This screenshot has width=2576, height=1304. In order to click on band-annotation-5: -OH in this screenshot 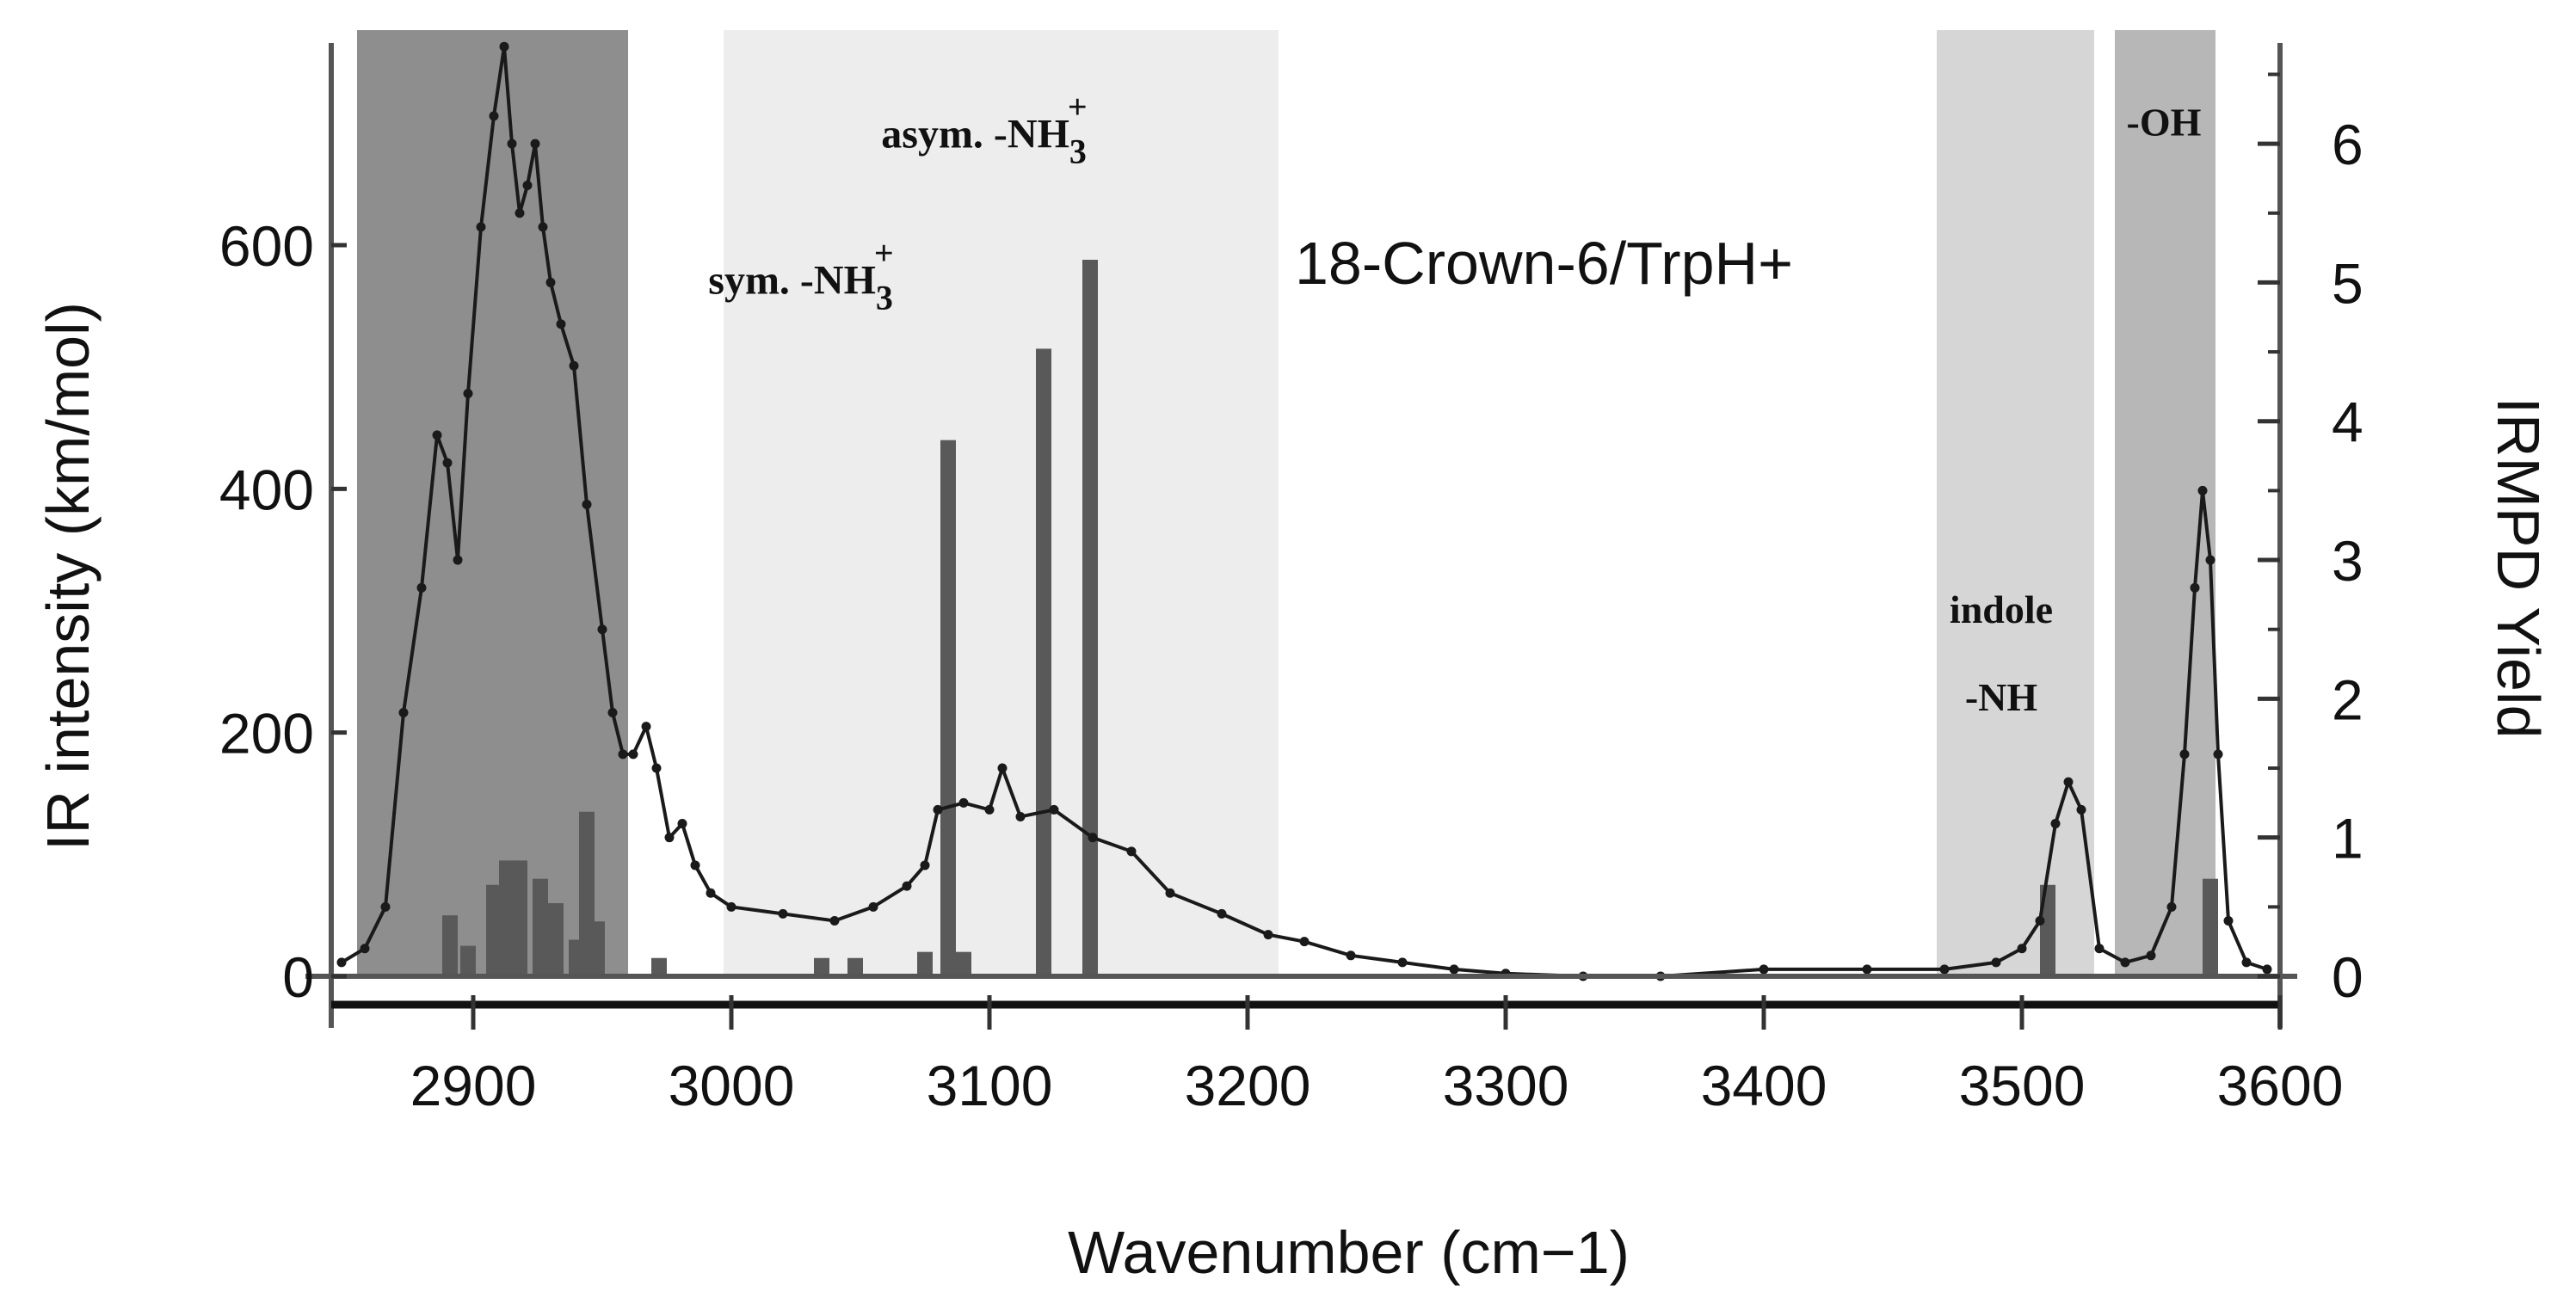, I will do `click(2164, 123)`.